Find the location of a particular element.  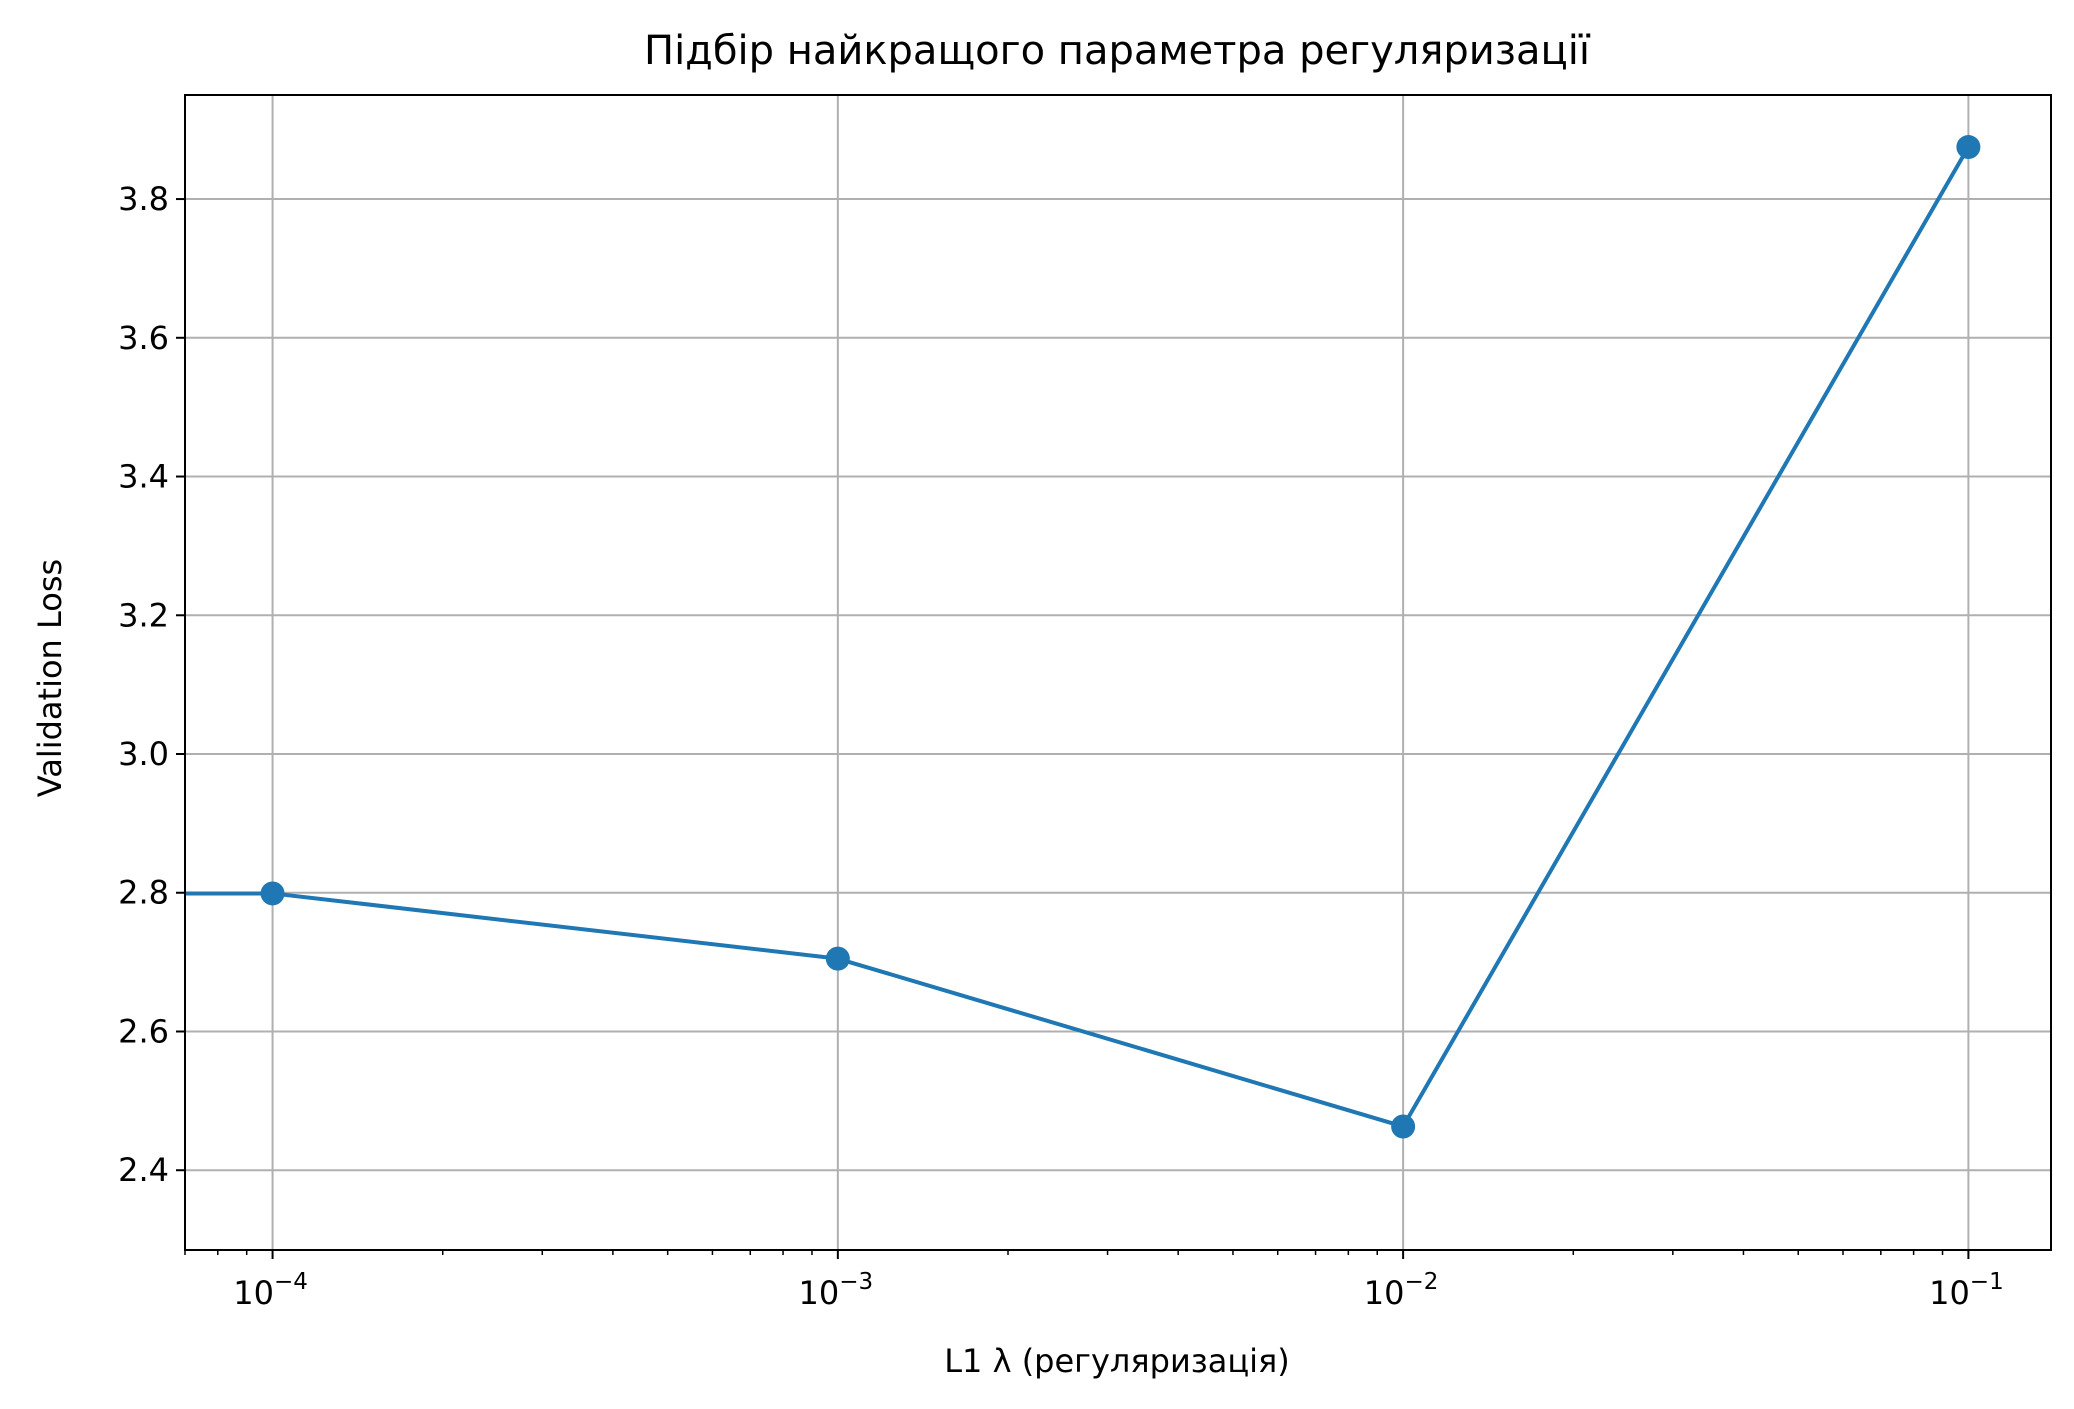

y-axis-ticks: 2.4 2.6 2.8 3.0 3.2 3.4 3.6 3.8 is located at coordinates (151, 684).